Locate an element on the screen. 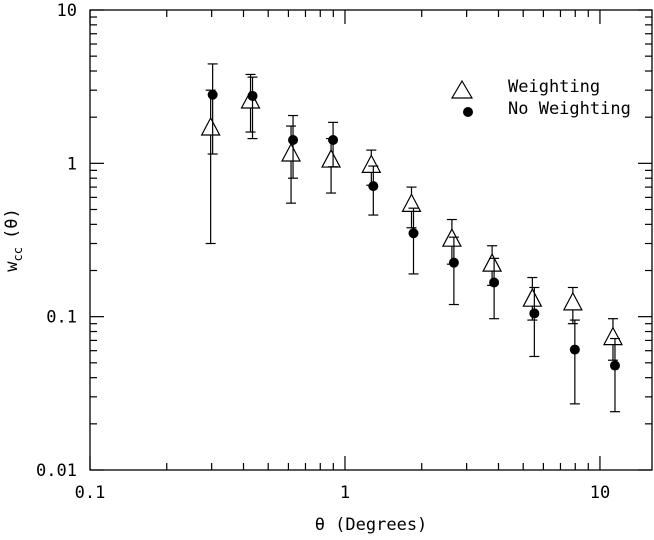 This screenshot has height=540, width=654. y-axis-label-sub: cc is located at coordinates (18, 254).